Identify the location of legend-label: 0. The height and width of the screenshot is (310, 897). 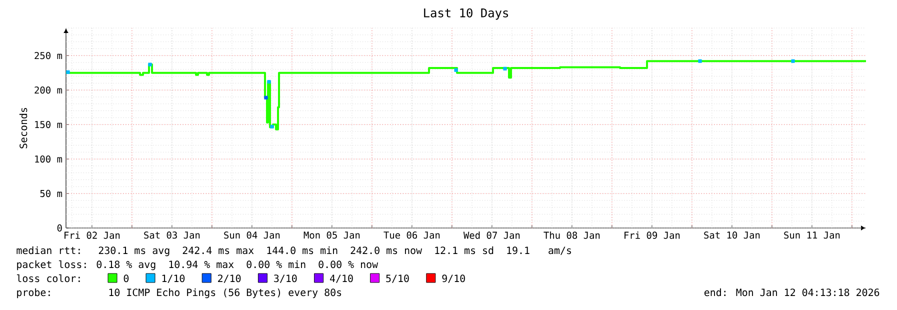
(126, 278).